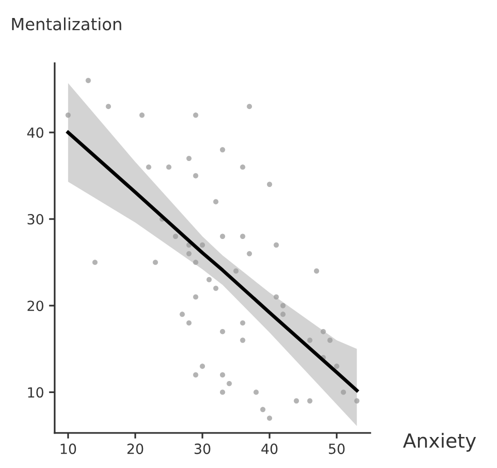  I want to click on y-tick-label: 20, so click(36, 306).